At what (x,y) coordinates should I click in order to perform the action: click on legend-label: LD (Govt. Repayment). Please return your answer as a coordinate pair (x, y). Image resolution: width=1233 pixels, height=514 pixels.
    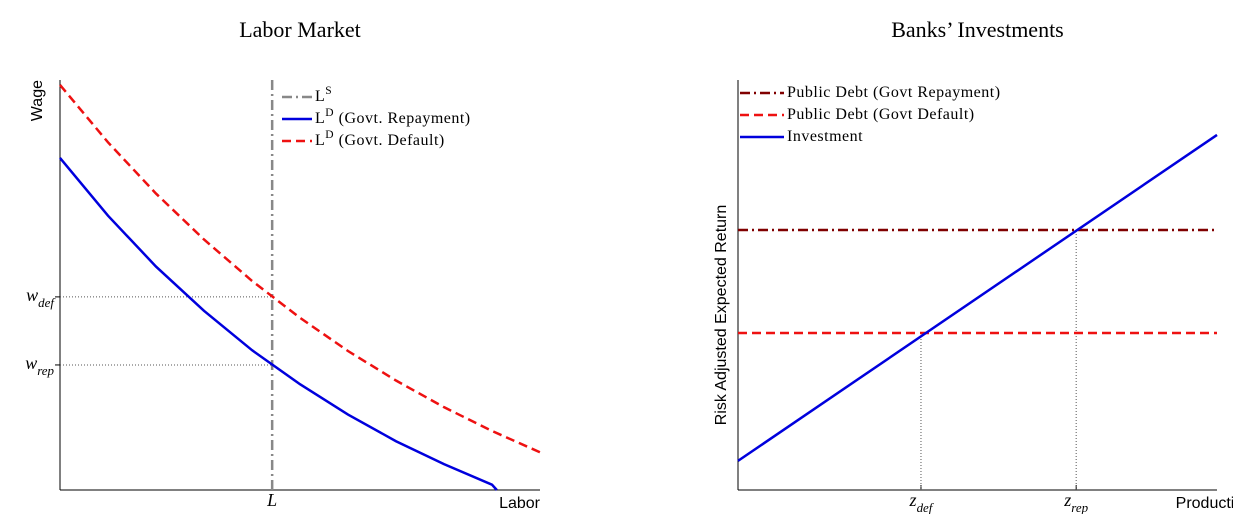
    Looking at the image, I should click on (393, 117).